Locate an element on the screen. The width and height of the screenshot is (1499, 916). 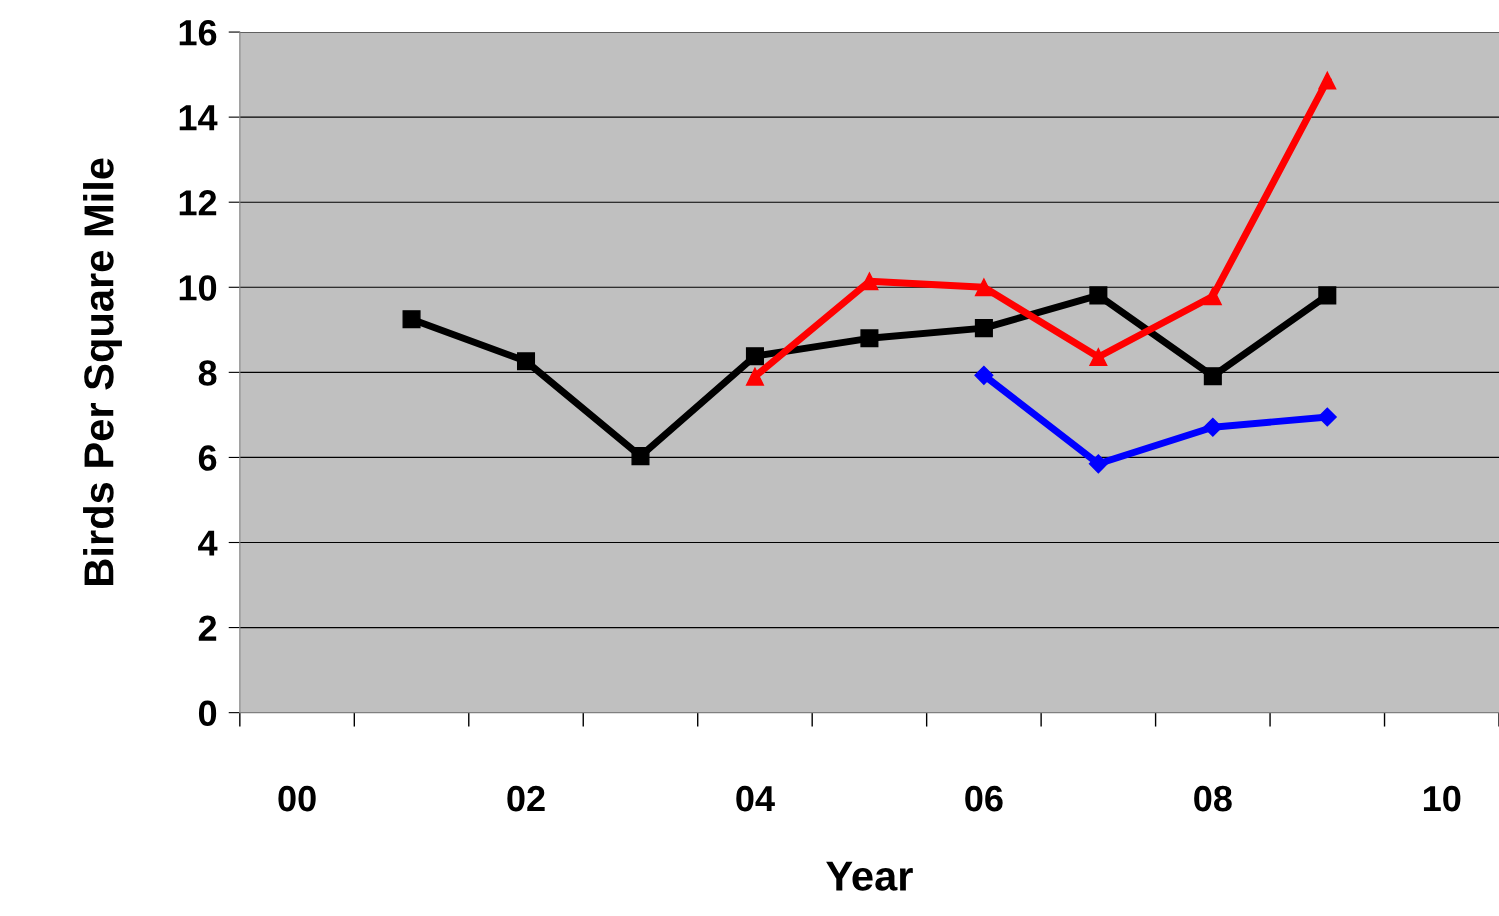
x-tick-label: 06 is located at coordinates (984, 798).